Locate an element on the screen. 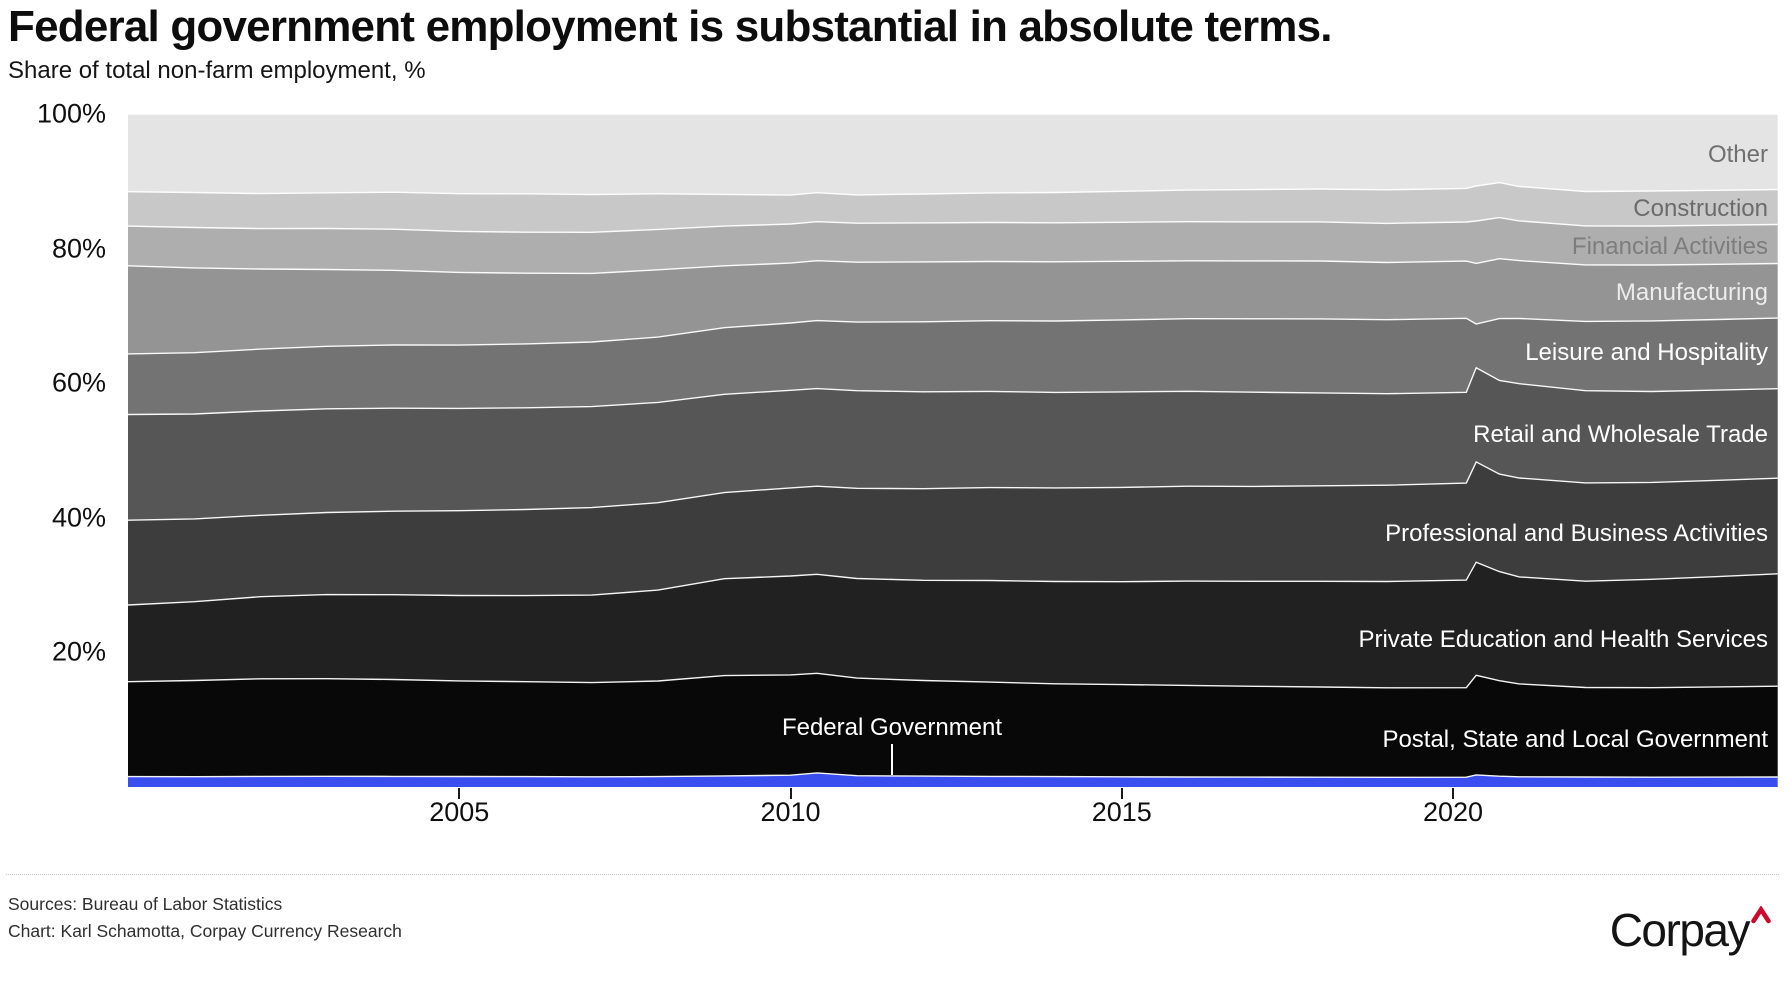 This screenshot has width=1787, height=1000. boundary-line-construction is located at coordinates (953, 188).